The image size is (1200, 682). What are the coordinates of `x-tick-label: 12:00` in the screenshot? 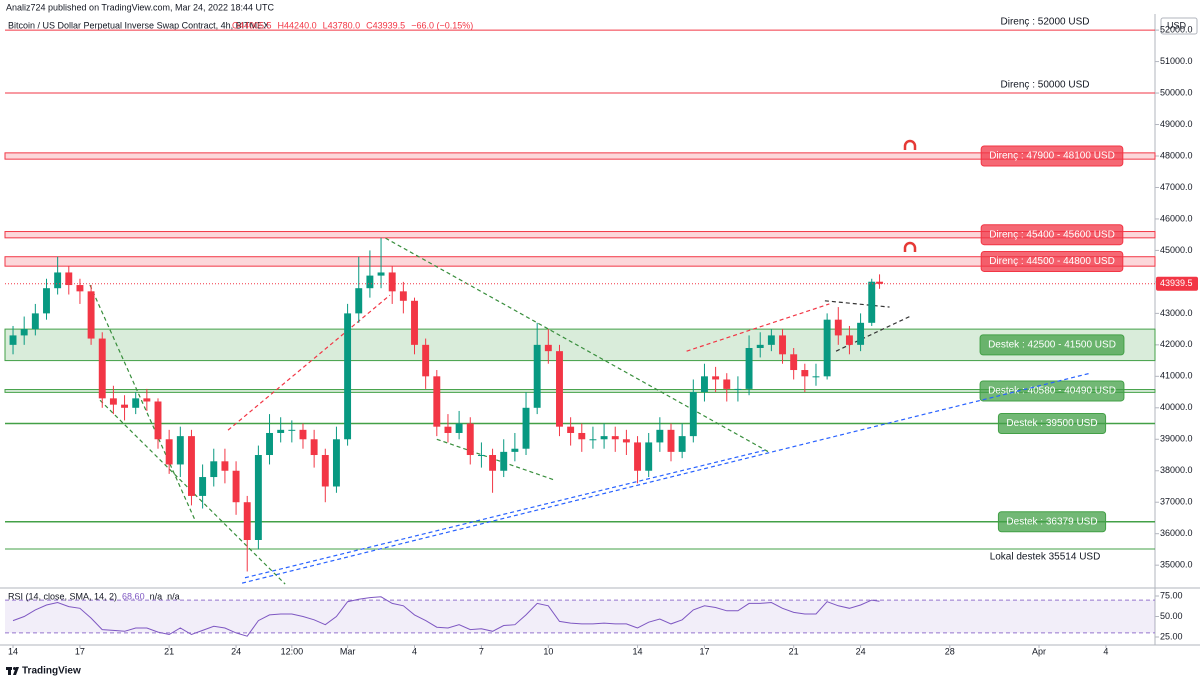 It's located at (292, 651).